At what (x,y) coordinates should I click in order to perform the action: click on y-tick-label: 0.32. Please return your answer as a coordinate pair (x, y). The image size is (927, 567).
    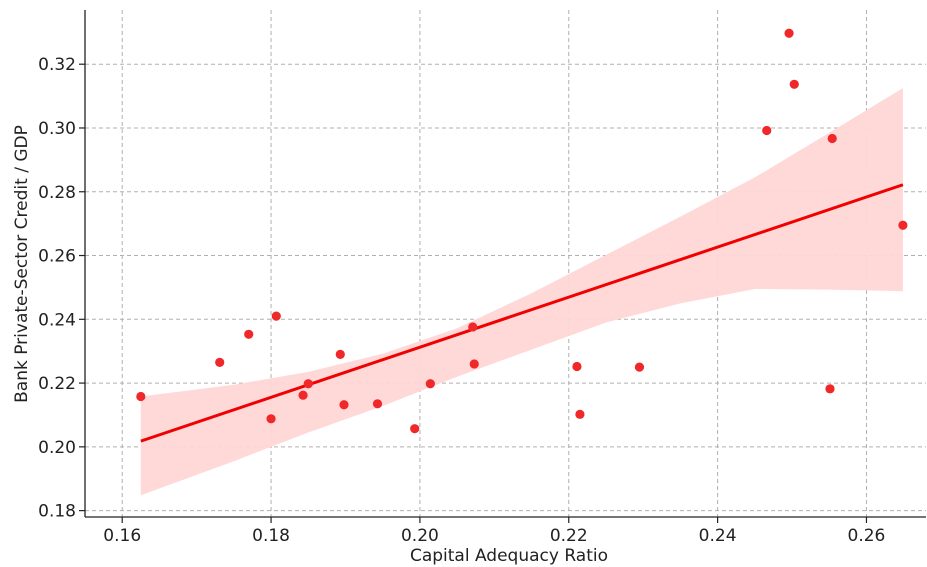
    Looking at the image, I should click on (57, 65).